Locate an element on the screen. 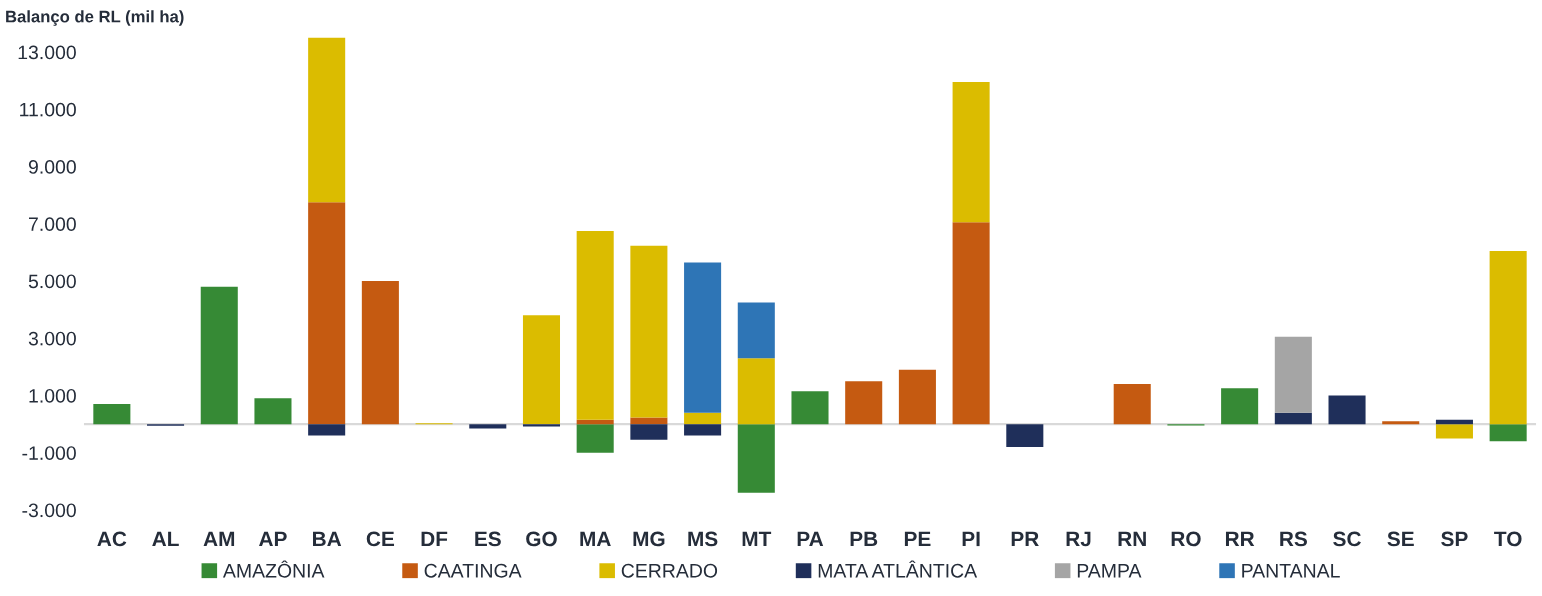 The width and height of the screenshot is (1542, 596). x-tick-label: MG is located at coordinates (649, 539).